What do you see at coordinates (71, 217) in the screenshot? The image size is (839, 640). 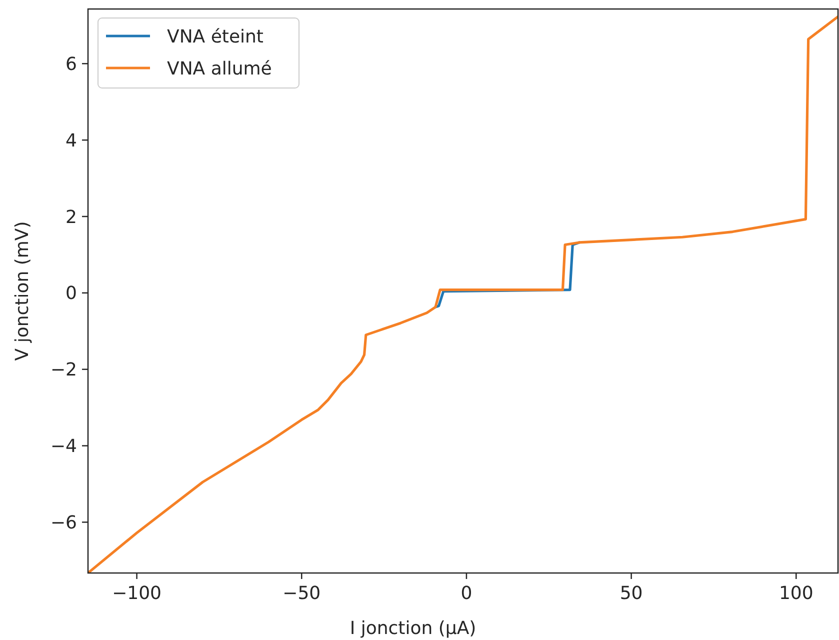 I see `y-tick-label: 2` at bounding box center [71, 217].